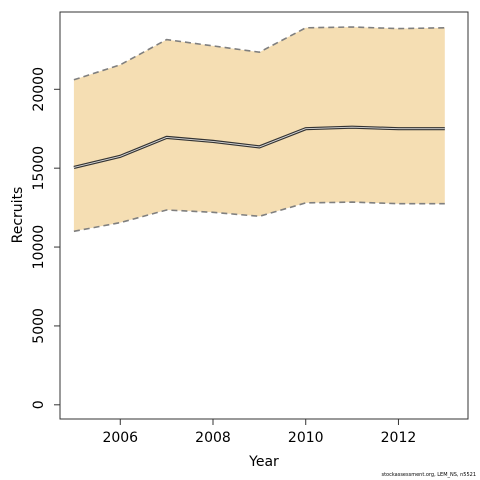  I want to click on y-tick-label: 20000, so click(39, 89).